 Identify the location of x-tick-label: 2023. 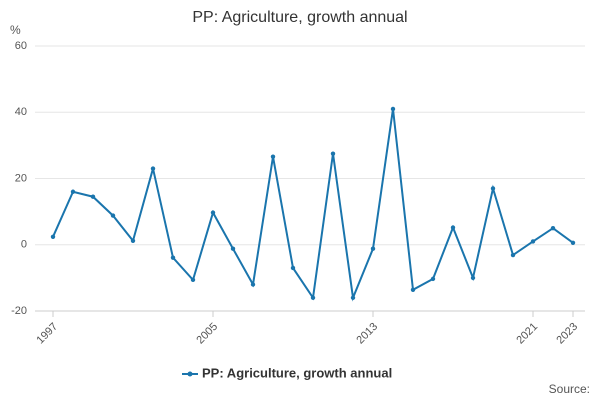
(567, 334).